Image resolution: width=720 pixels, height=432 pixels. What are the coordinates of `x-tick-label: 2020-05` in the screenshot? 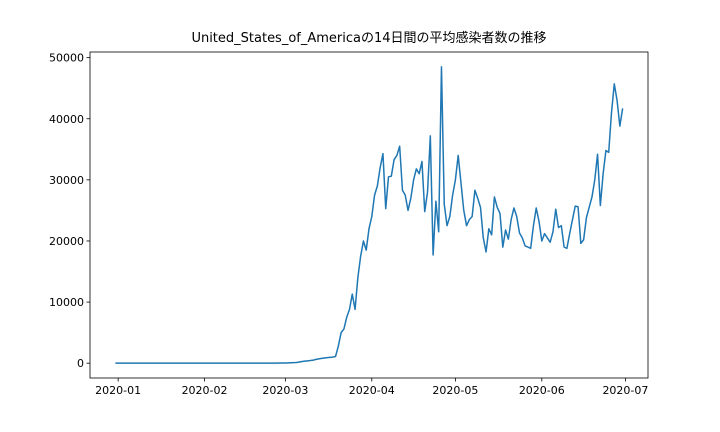 It's located at (455, 390).